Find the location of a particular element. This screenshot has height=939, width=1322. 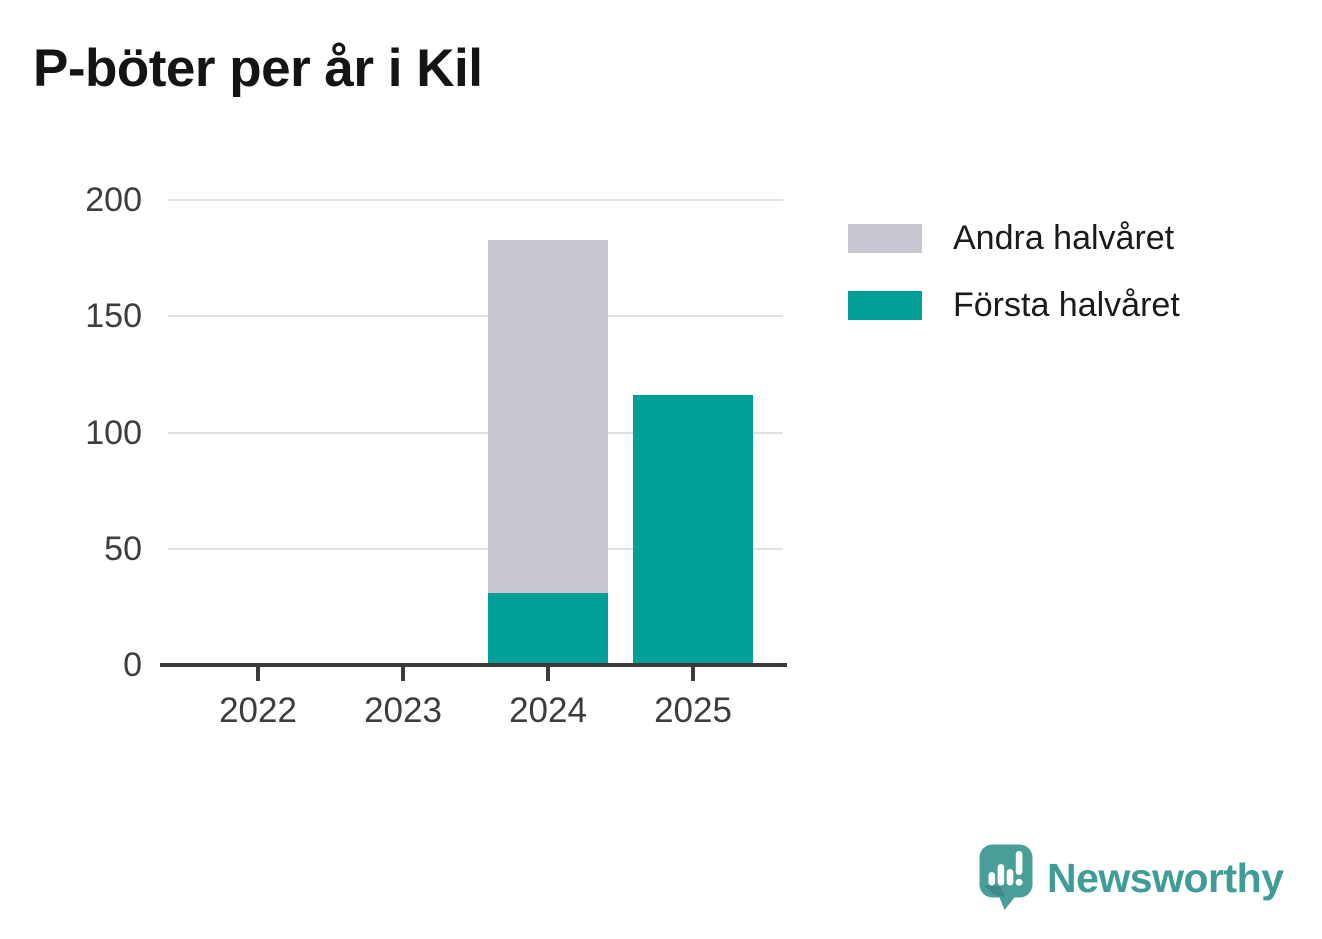

legend-item: Andra halvåret is located at coordinates (1014, 238).